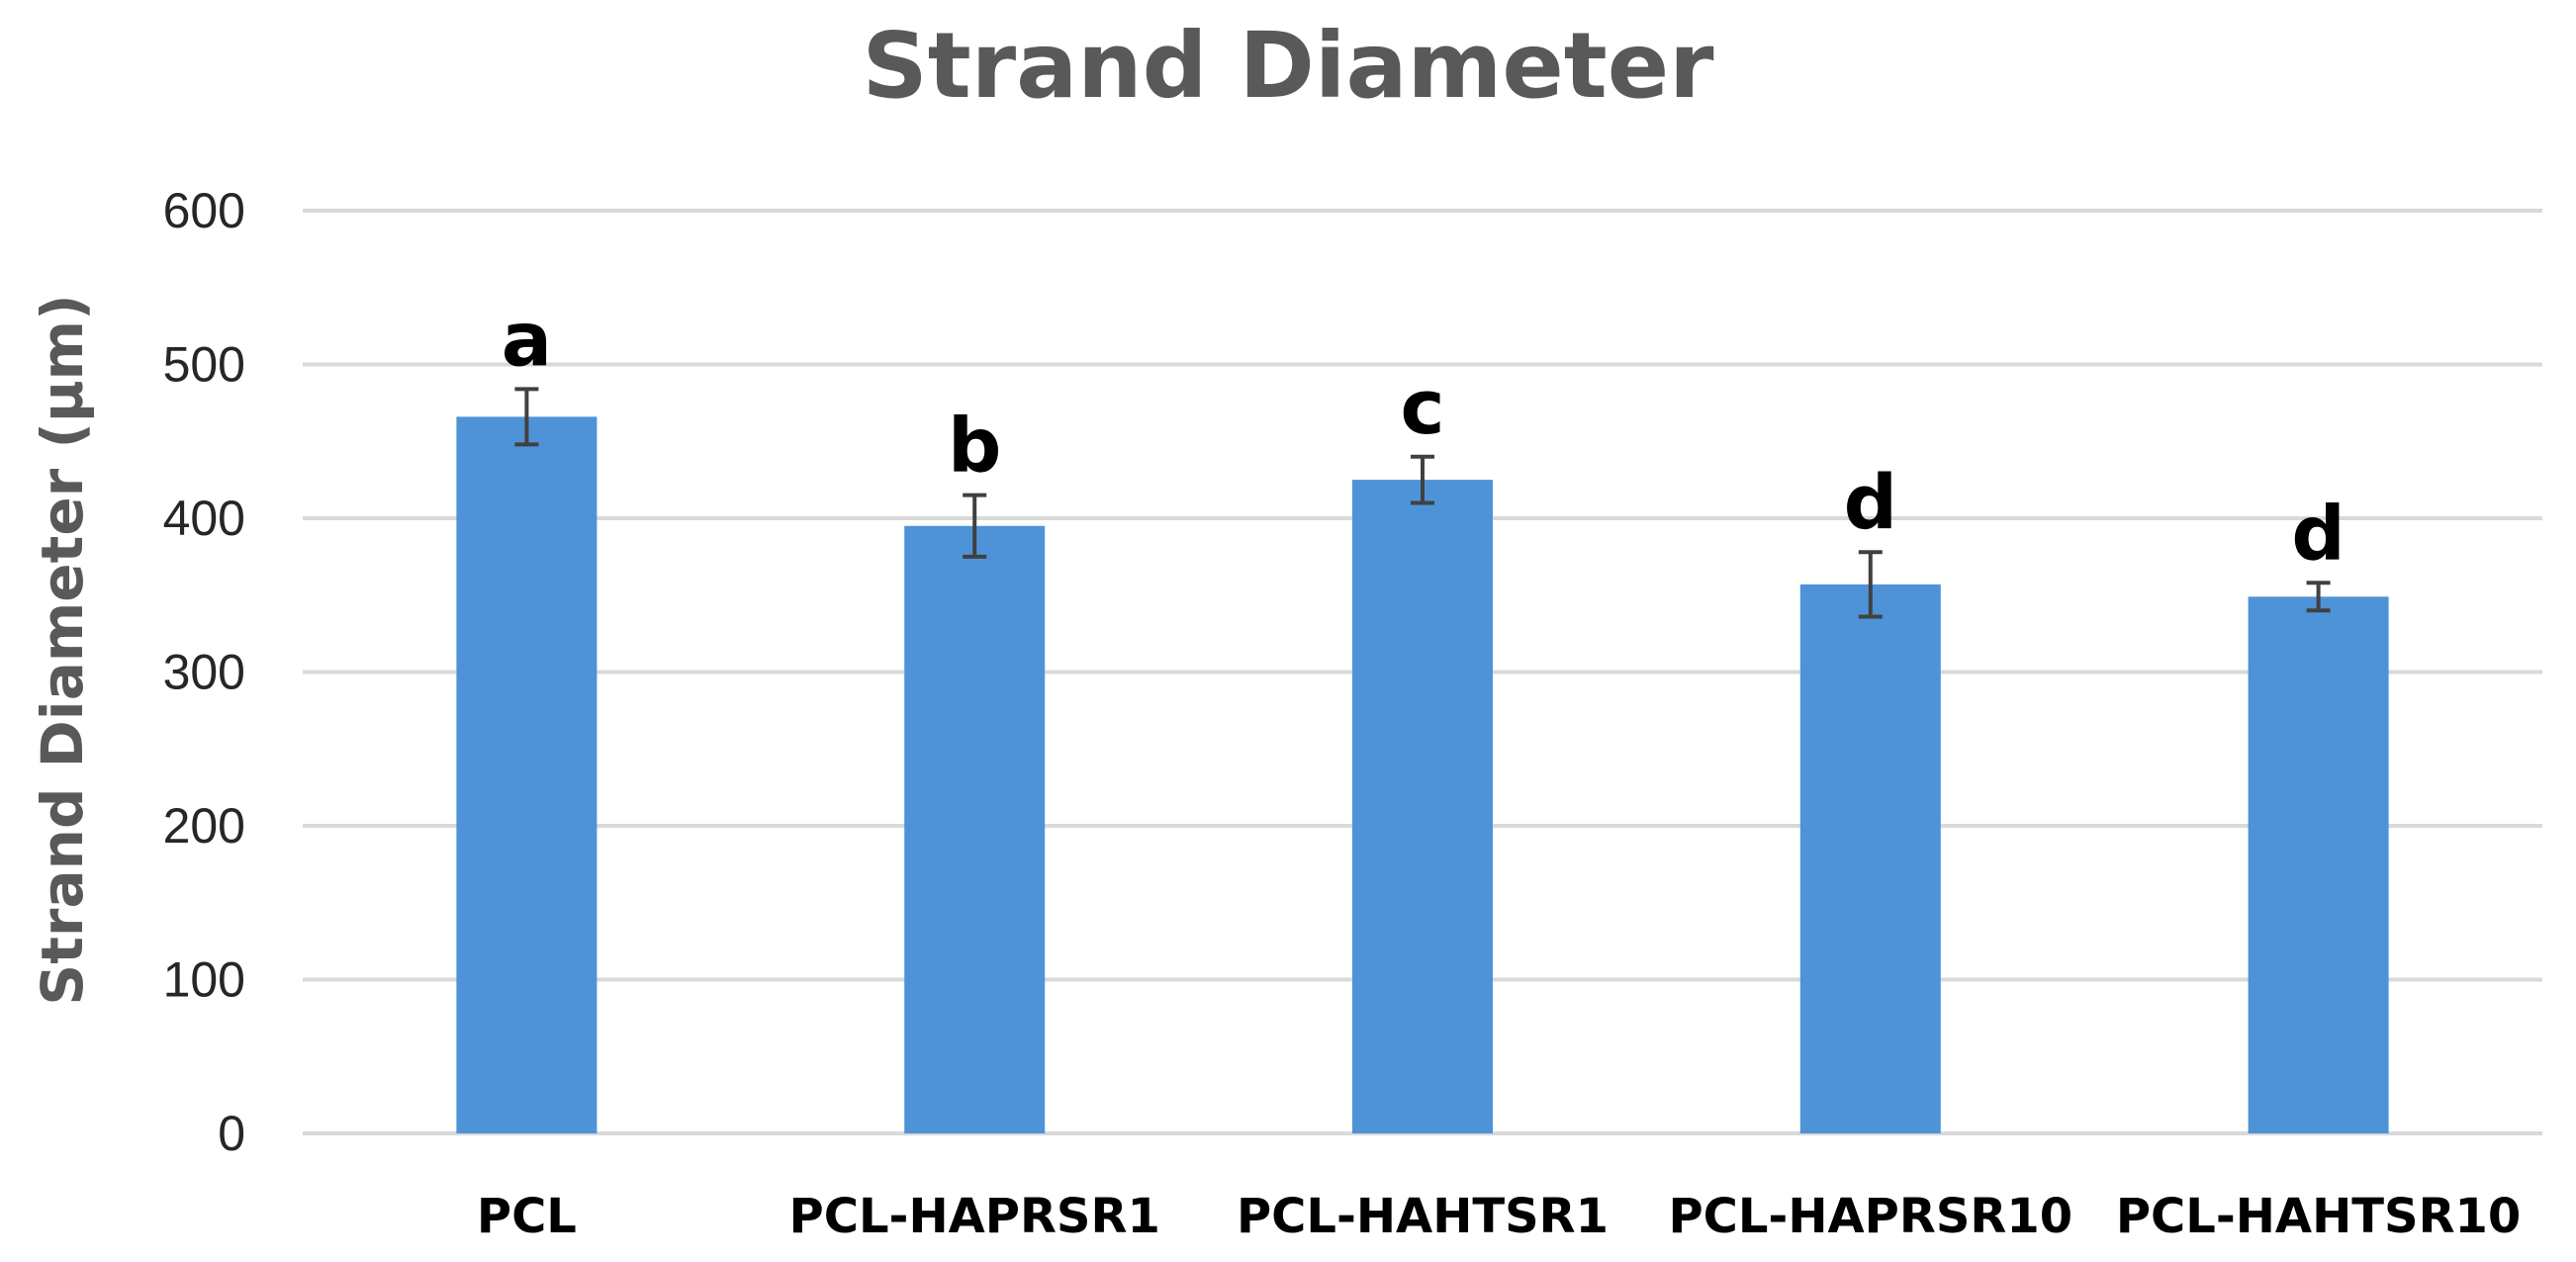 Image resolution: width=2576 pixels, height=1262 pixels. I want to click on significance-letter: a, so click(527, 339).